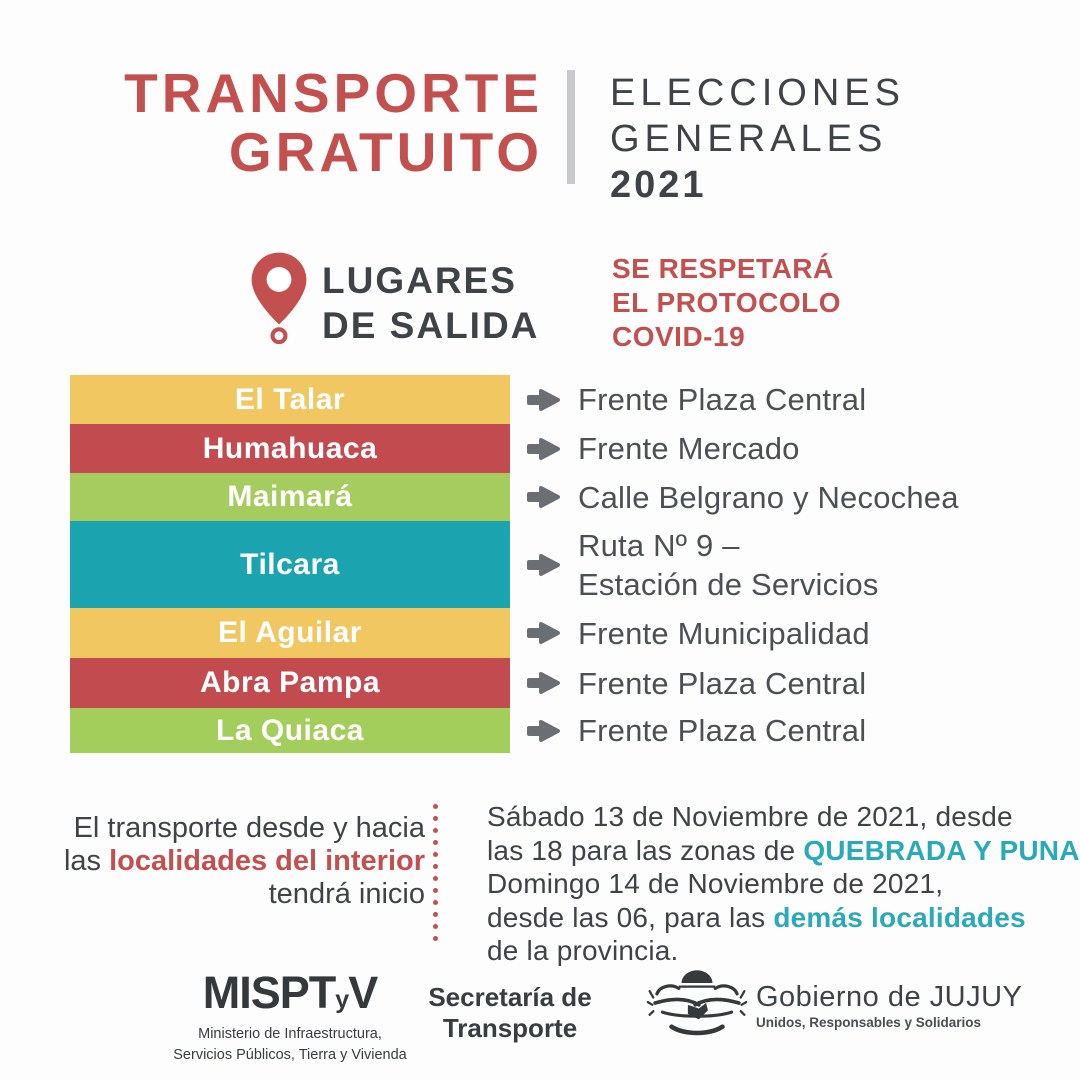  I want to click on table-row: La Quiaca Frente Plaza Central, so click(565, 730).